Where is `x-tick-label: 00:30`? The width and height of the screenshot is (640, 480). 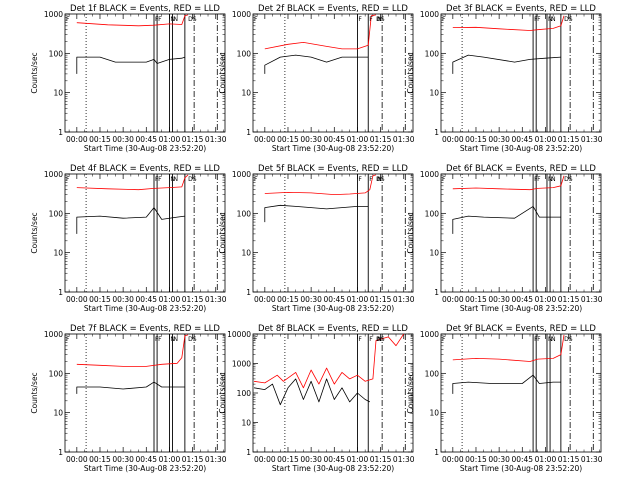
x-tick-label: 00:30 is located at coordinates (123, 459).